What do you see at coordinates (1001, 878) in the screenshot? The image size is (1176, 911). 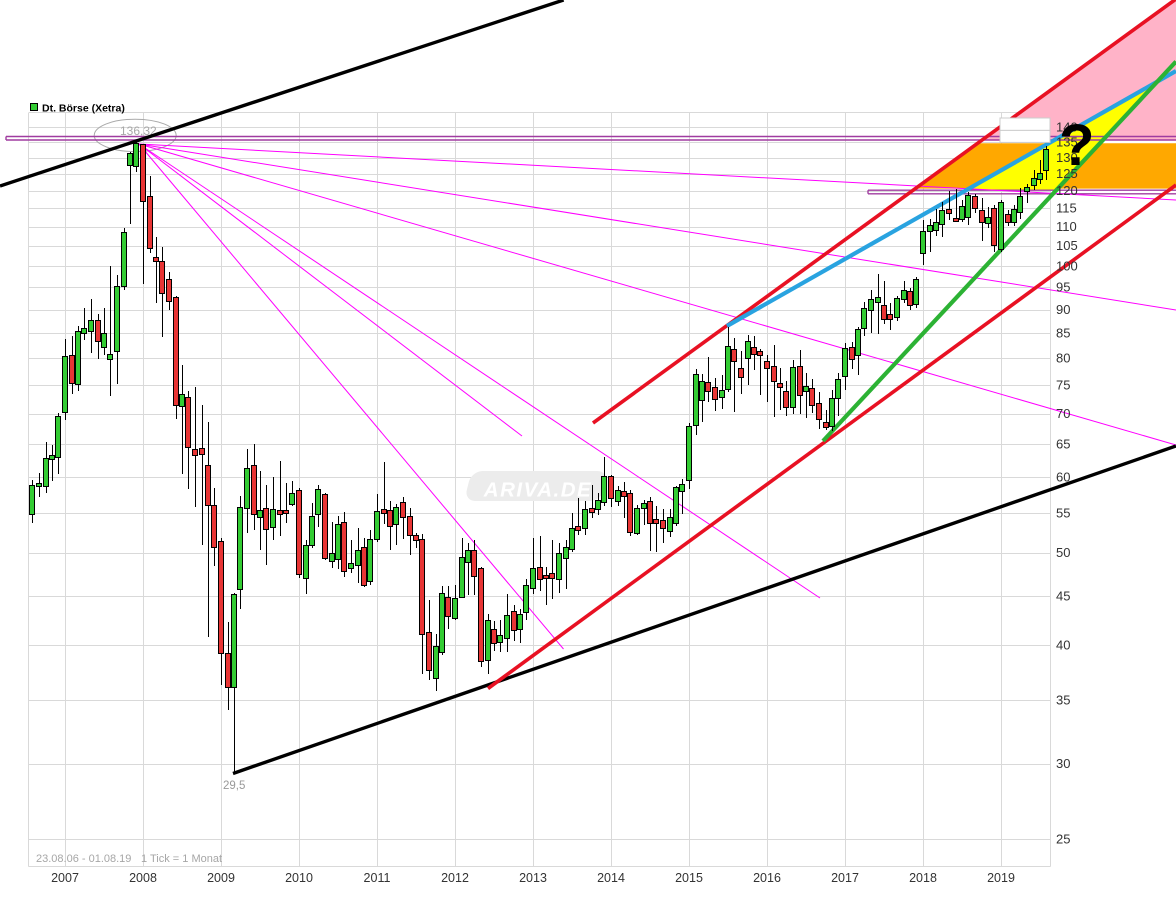 I see `svg-text: 2019` at bounding box center [1001, 878].